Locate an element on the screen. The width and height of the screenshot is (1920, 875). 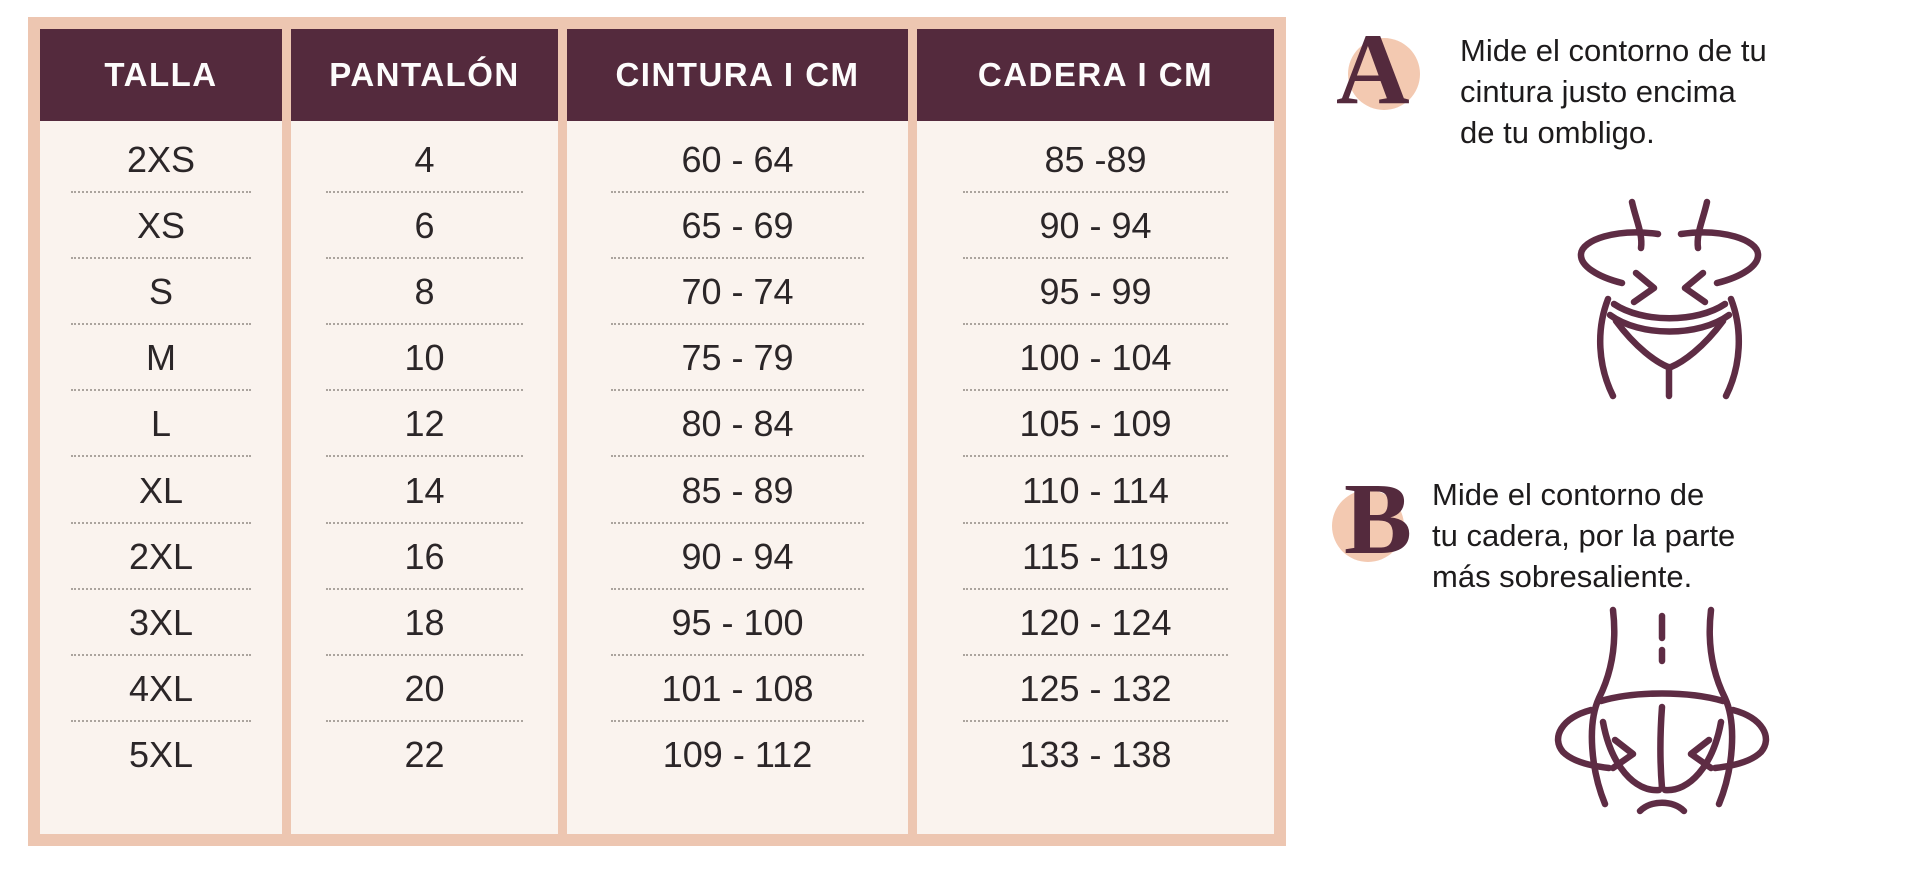
hips-measure-icon is located at coordinates (1662, 710).